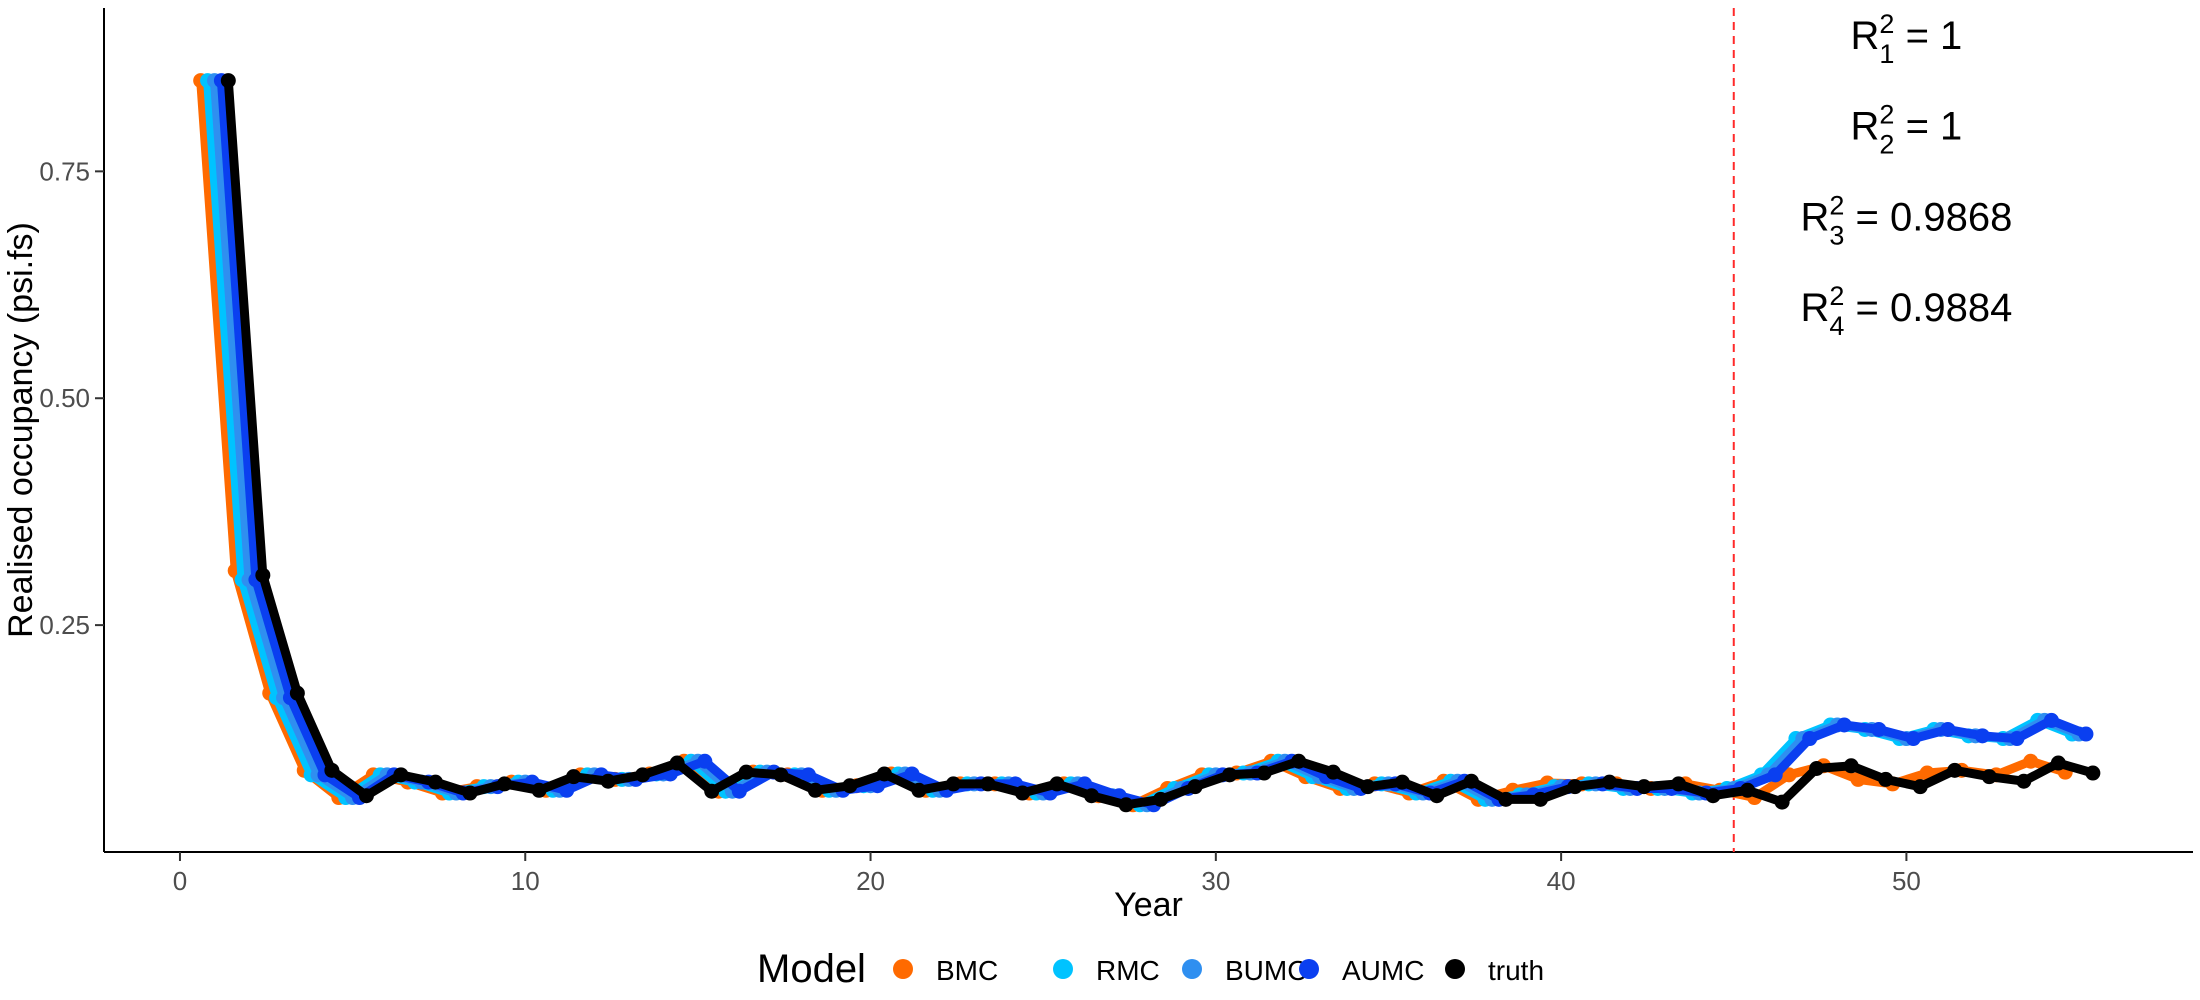 The width and height of the screenshot is (2200, 1000). What do you see at coordinates (1383, 970) in the screenshot?
I see `legend-label-aumc: AUMC` at bounding box center [1383, 970].